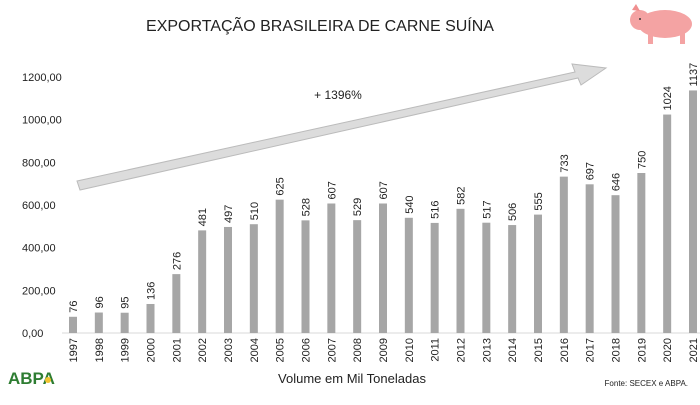 Image resolution: width=700 pixels, height=405 pixels. I want to click on chart-title: EXPORTAÇÃO BRASILEIRA DE CARNE SUÍNA, so click(320, 25).